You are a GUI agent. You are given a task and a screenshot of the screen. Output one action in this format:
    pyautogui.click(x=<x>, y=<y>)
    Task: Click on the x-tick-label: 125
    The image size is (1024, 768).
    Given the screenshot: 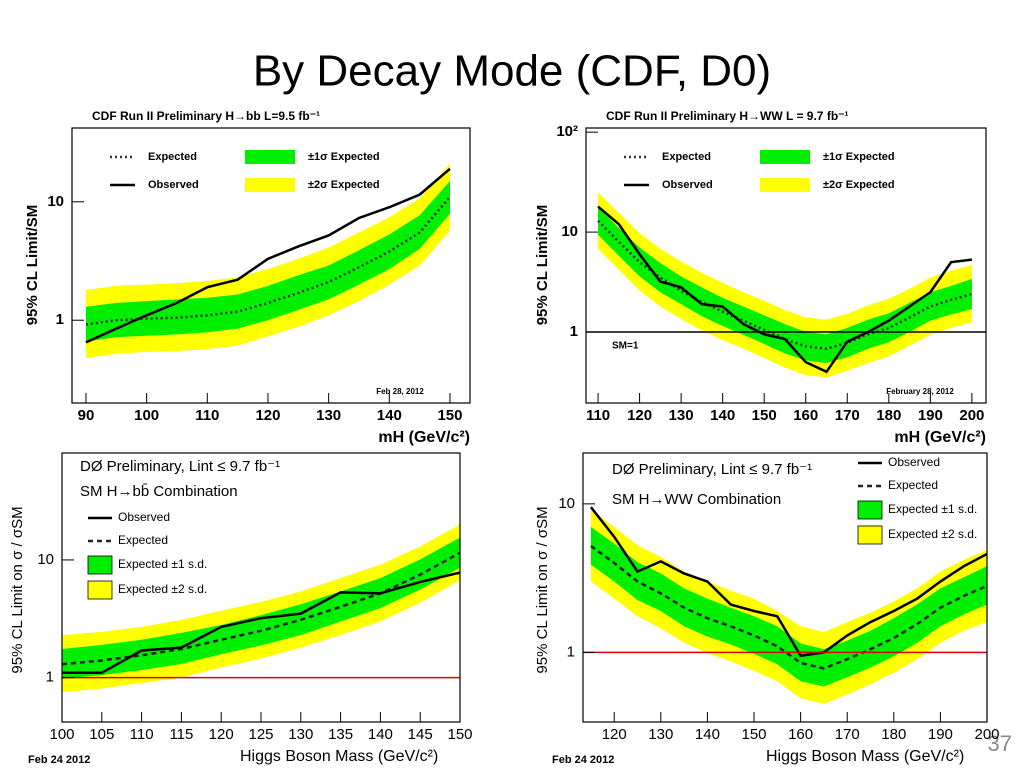 What is the action you would take?
    pyautogui.click(x=260, y=734)
    